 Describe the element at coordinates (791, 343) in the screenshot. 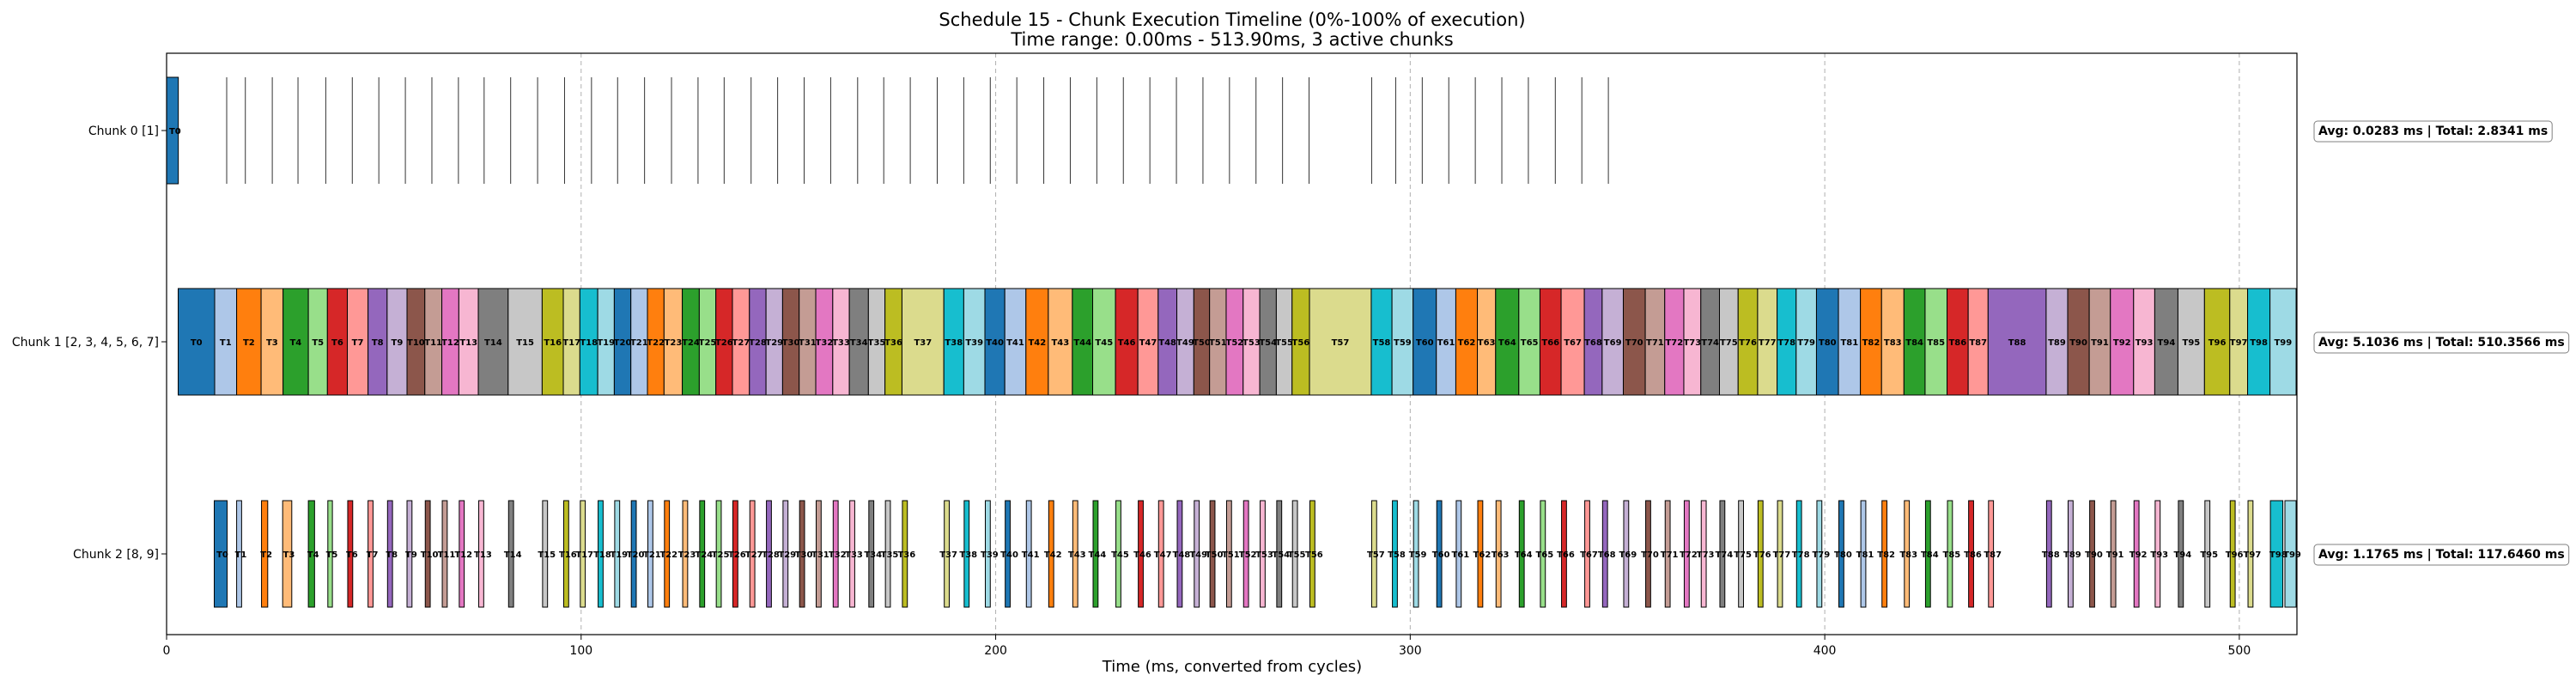

I see `task-label: T30` at that location.